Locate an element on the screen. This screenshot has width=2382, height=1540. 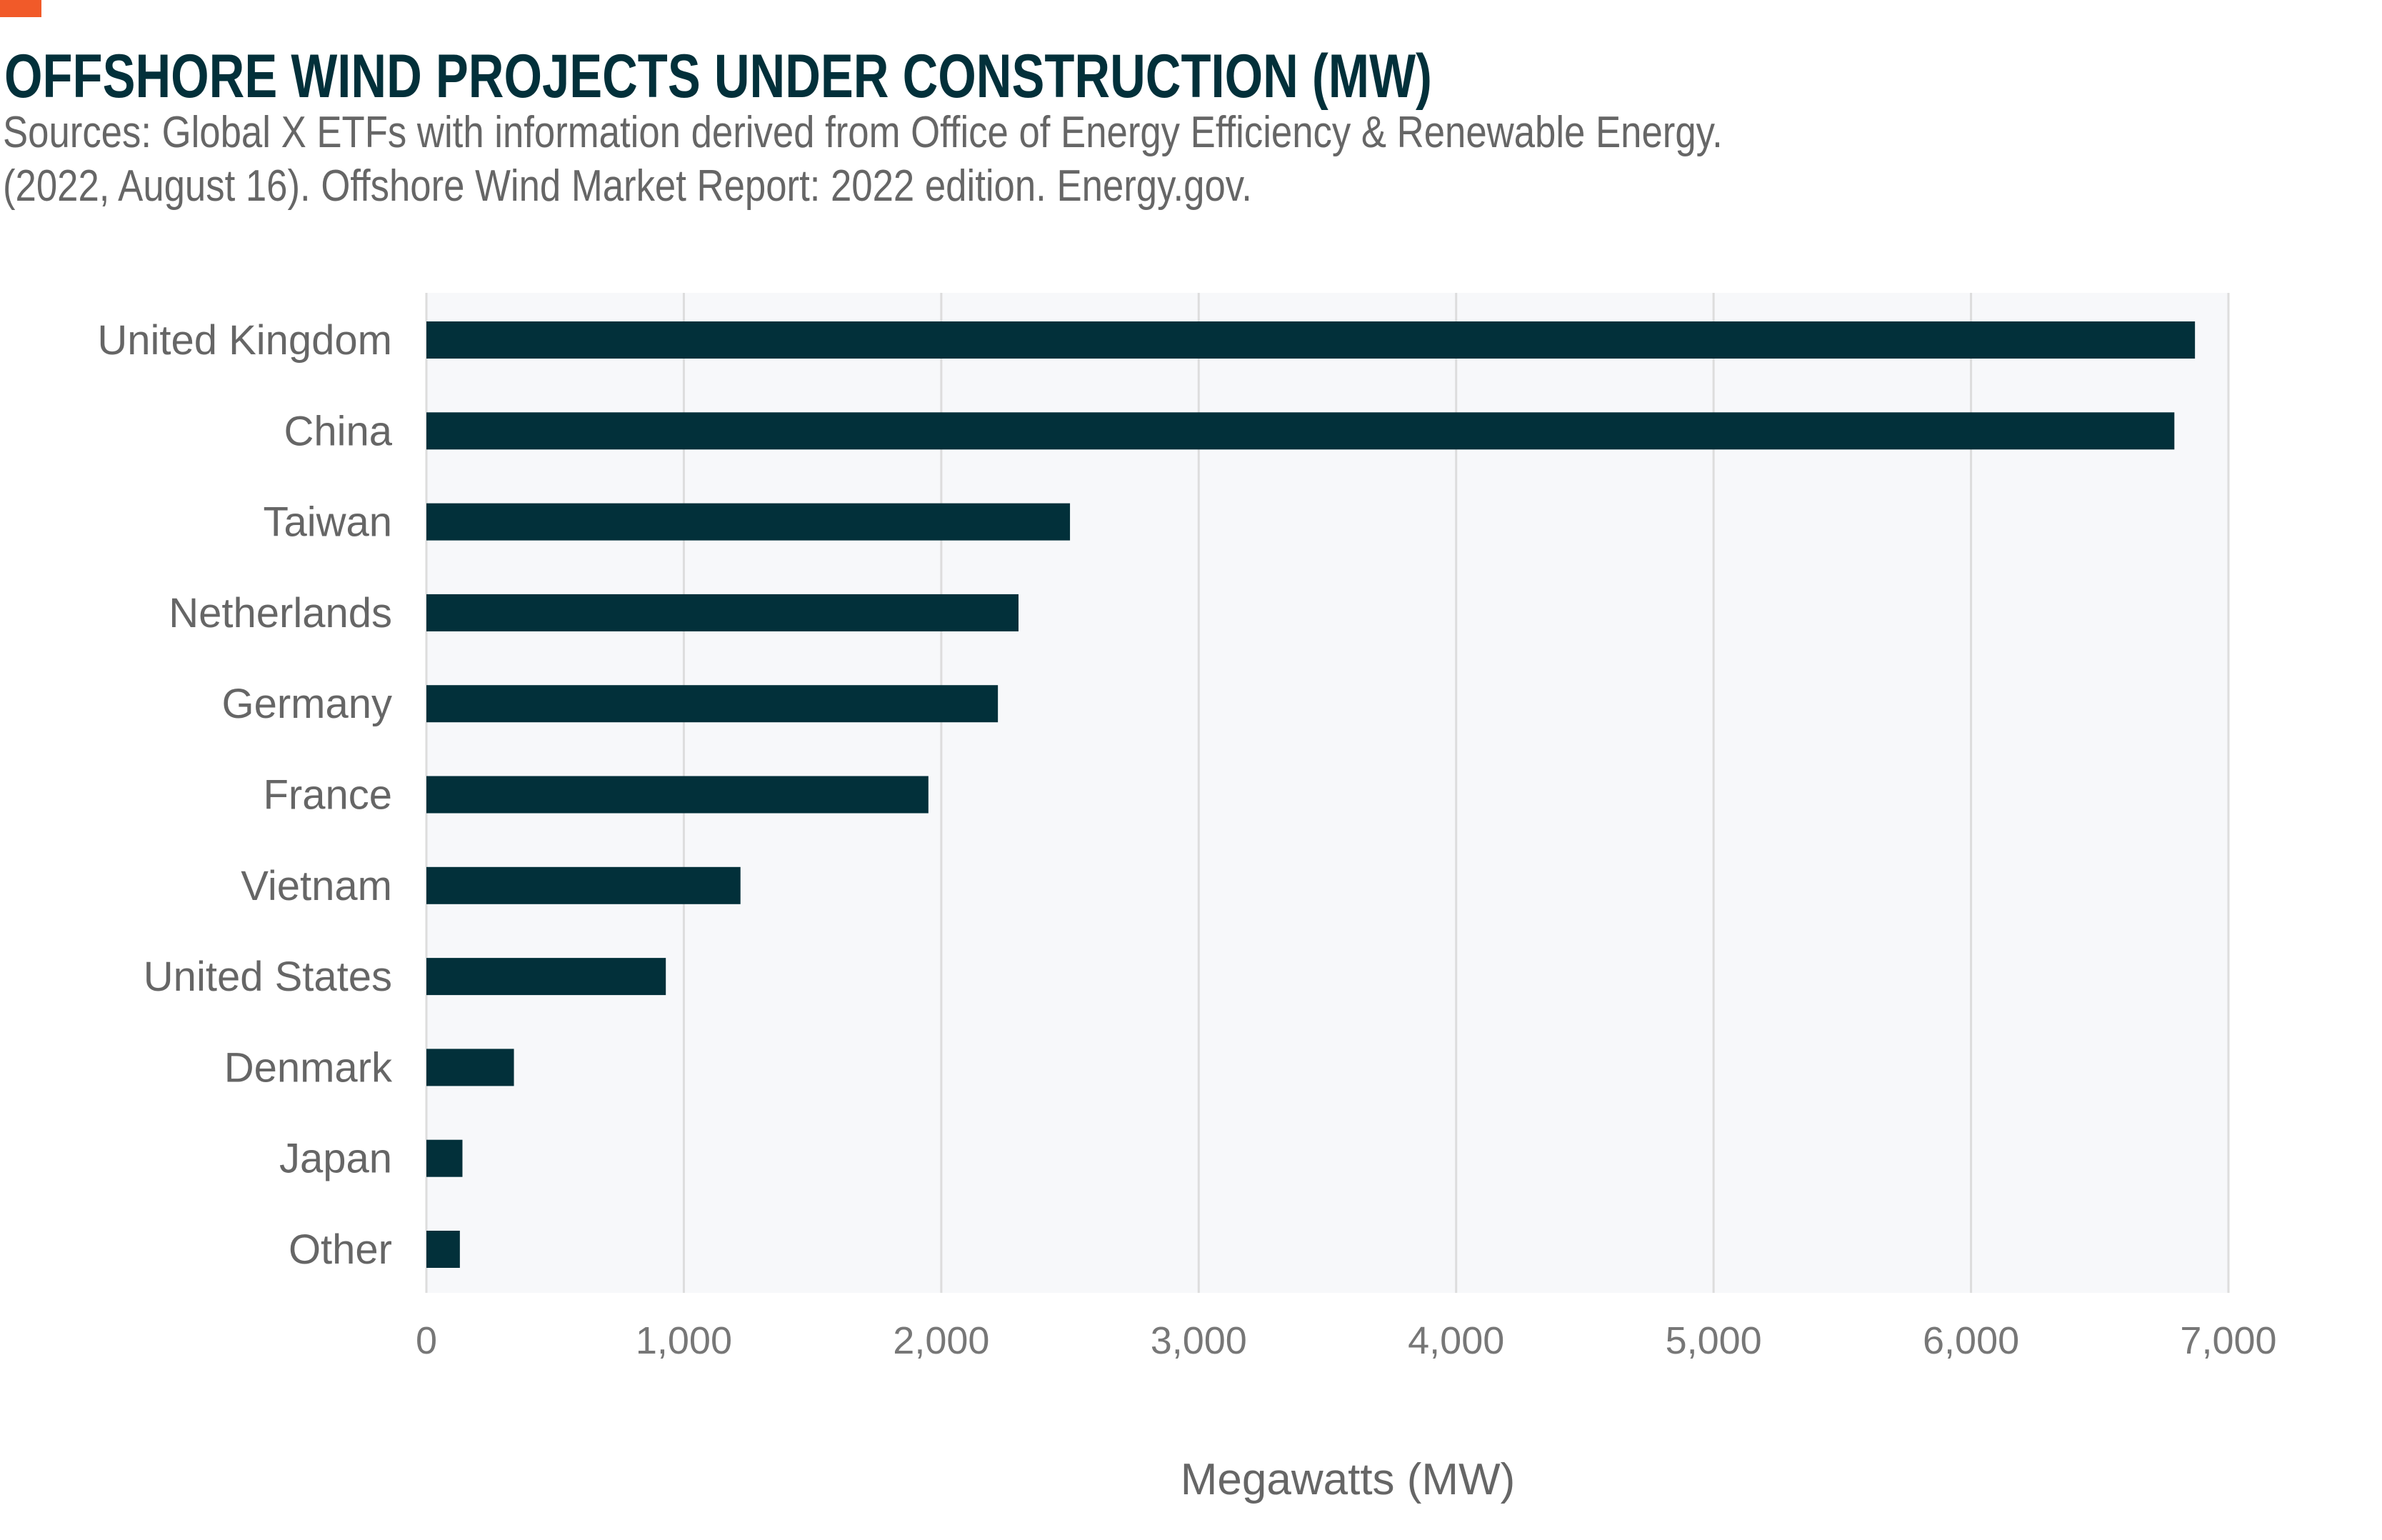
category-label: France is located at coordinates (327, 795).